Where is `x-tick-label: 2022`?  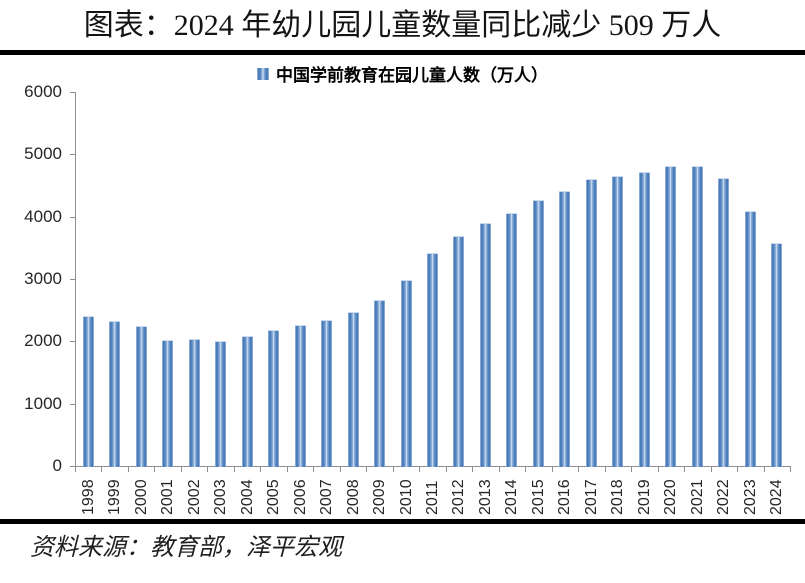
x-tick-label: 2022 is located at coordinates (723, 497).